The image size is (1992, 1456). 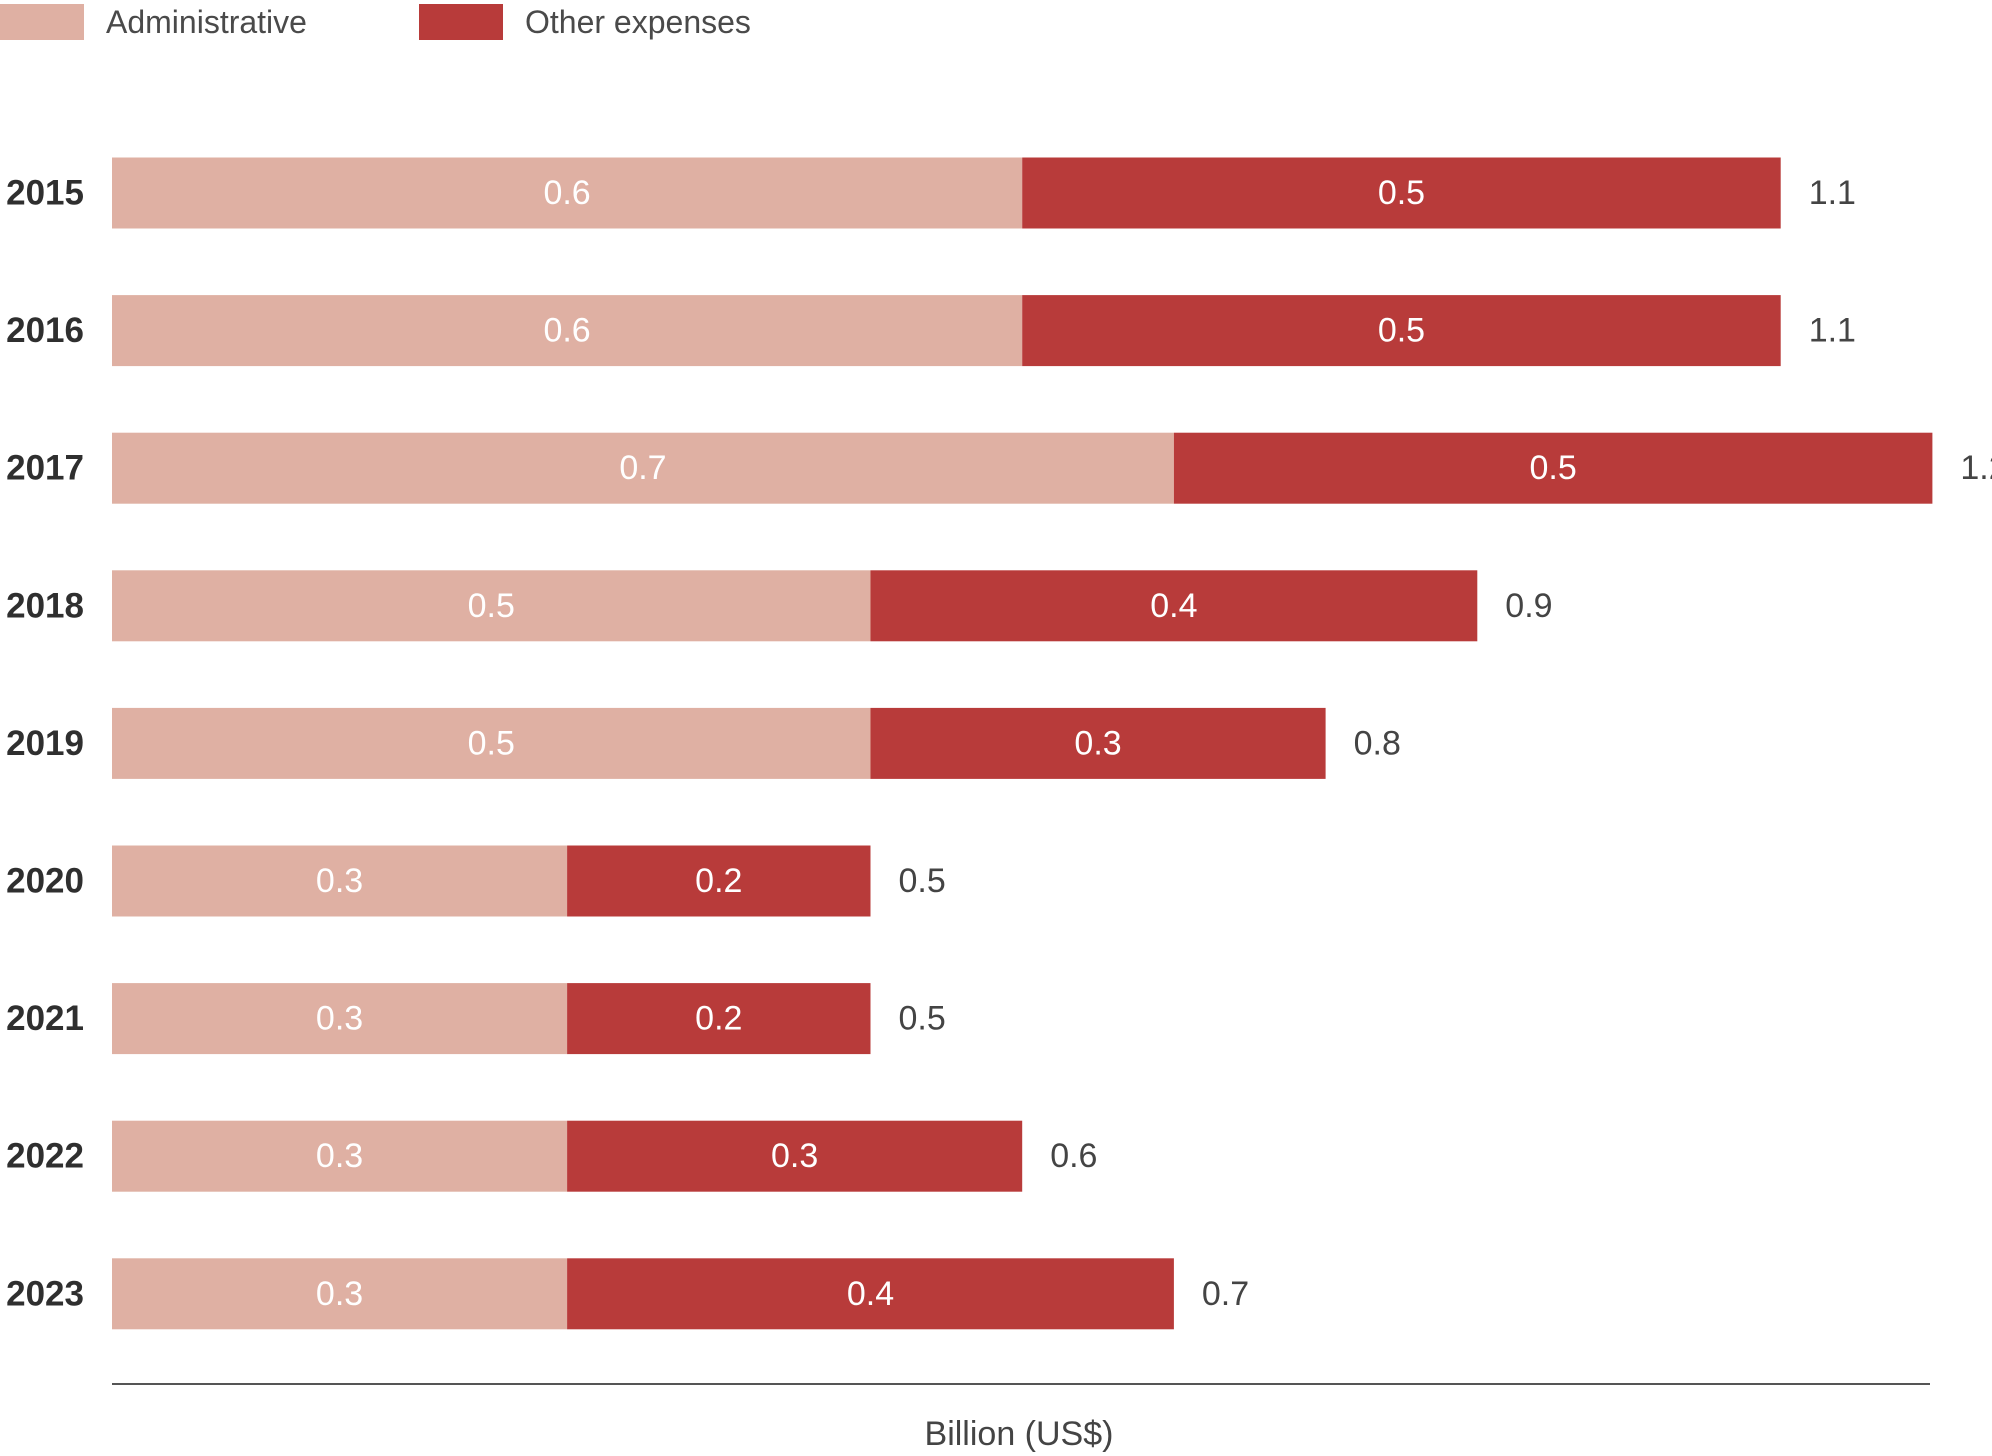 I want to click on category-label: 2020, so click(x=45, y=881).